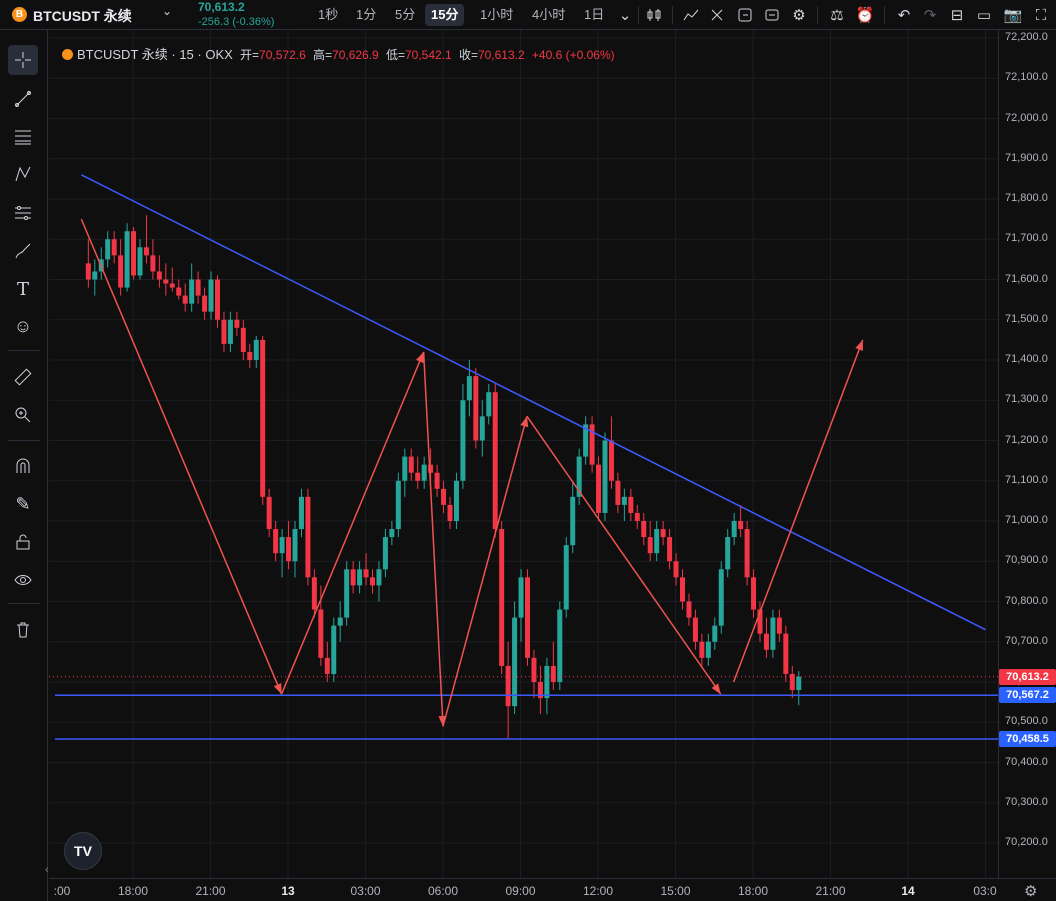  Describe the element at coordinates (1027, 454) in the screenshot. I see `price-axis` at that location.